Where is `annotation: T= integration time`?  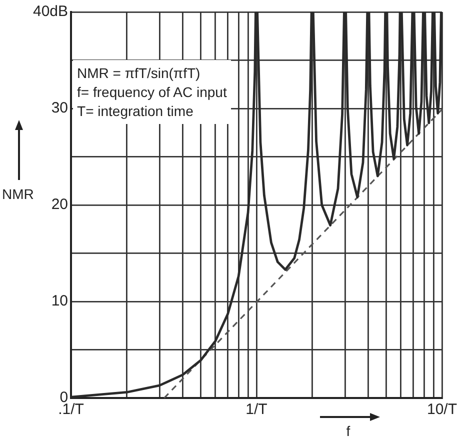
annotation: T= integration time is located at coordinates (135, 111).